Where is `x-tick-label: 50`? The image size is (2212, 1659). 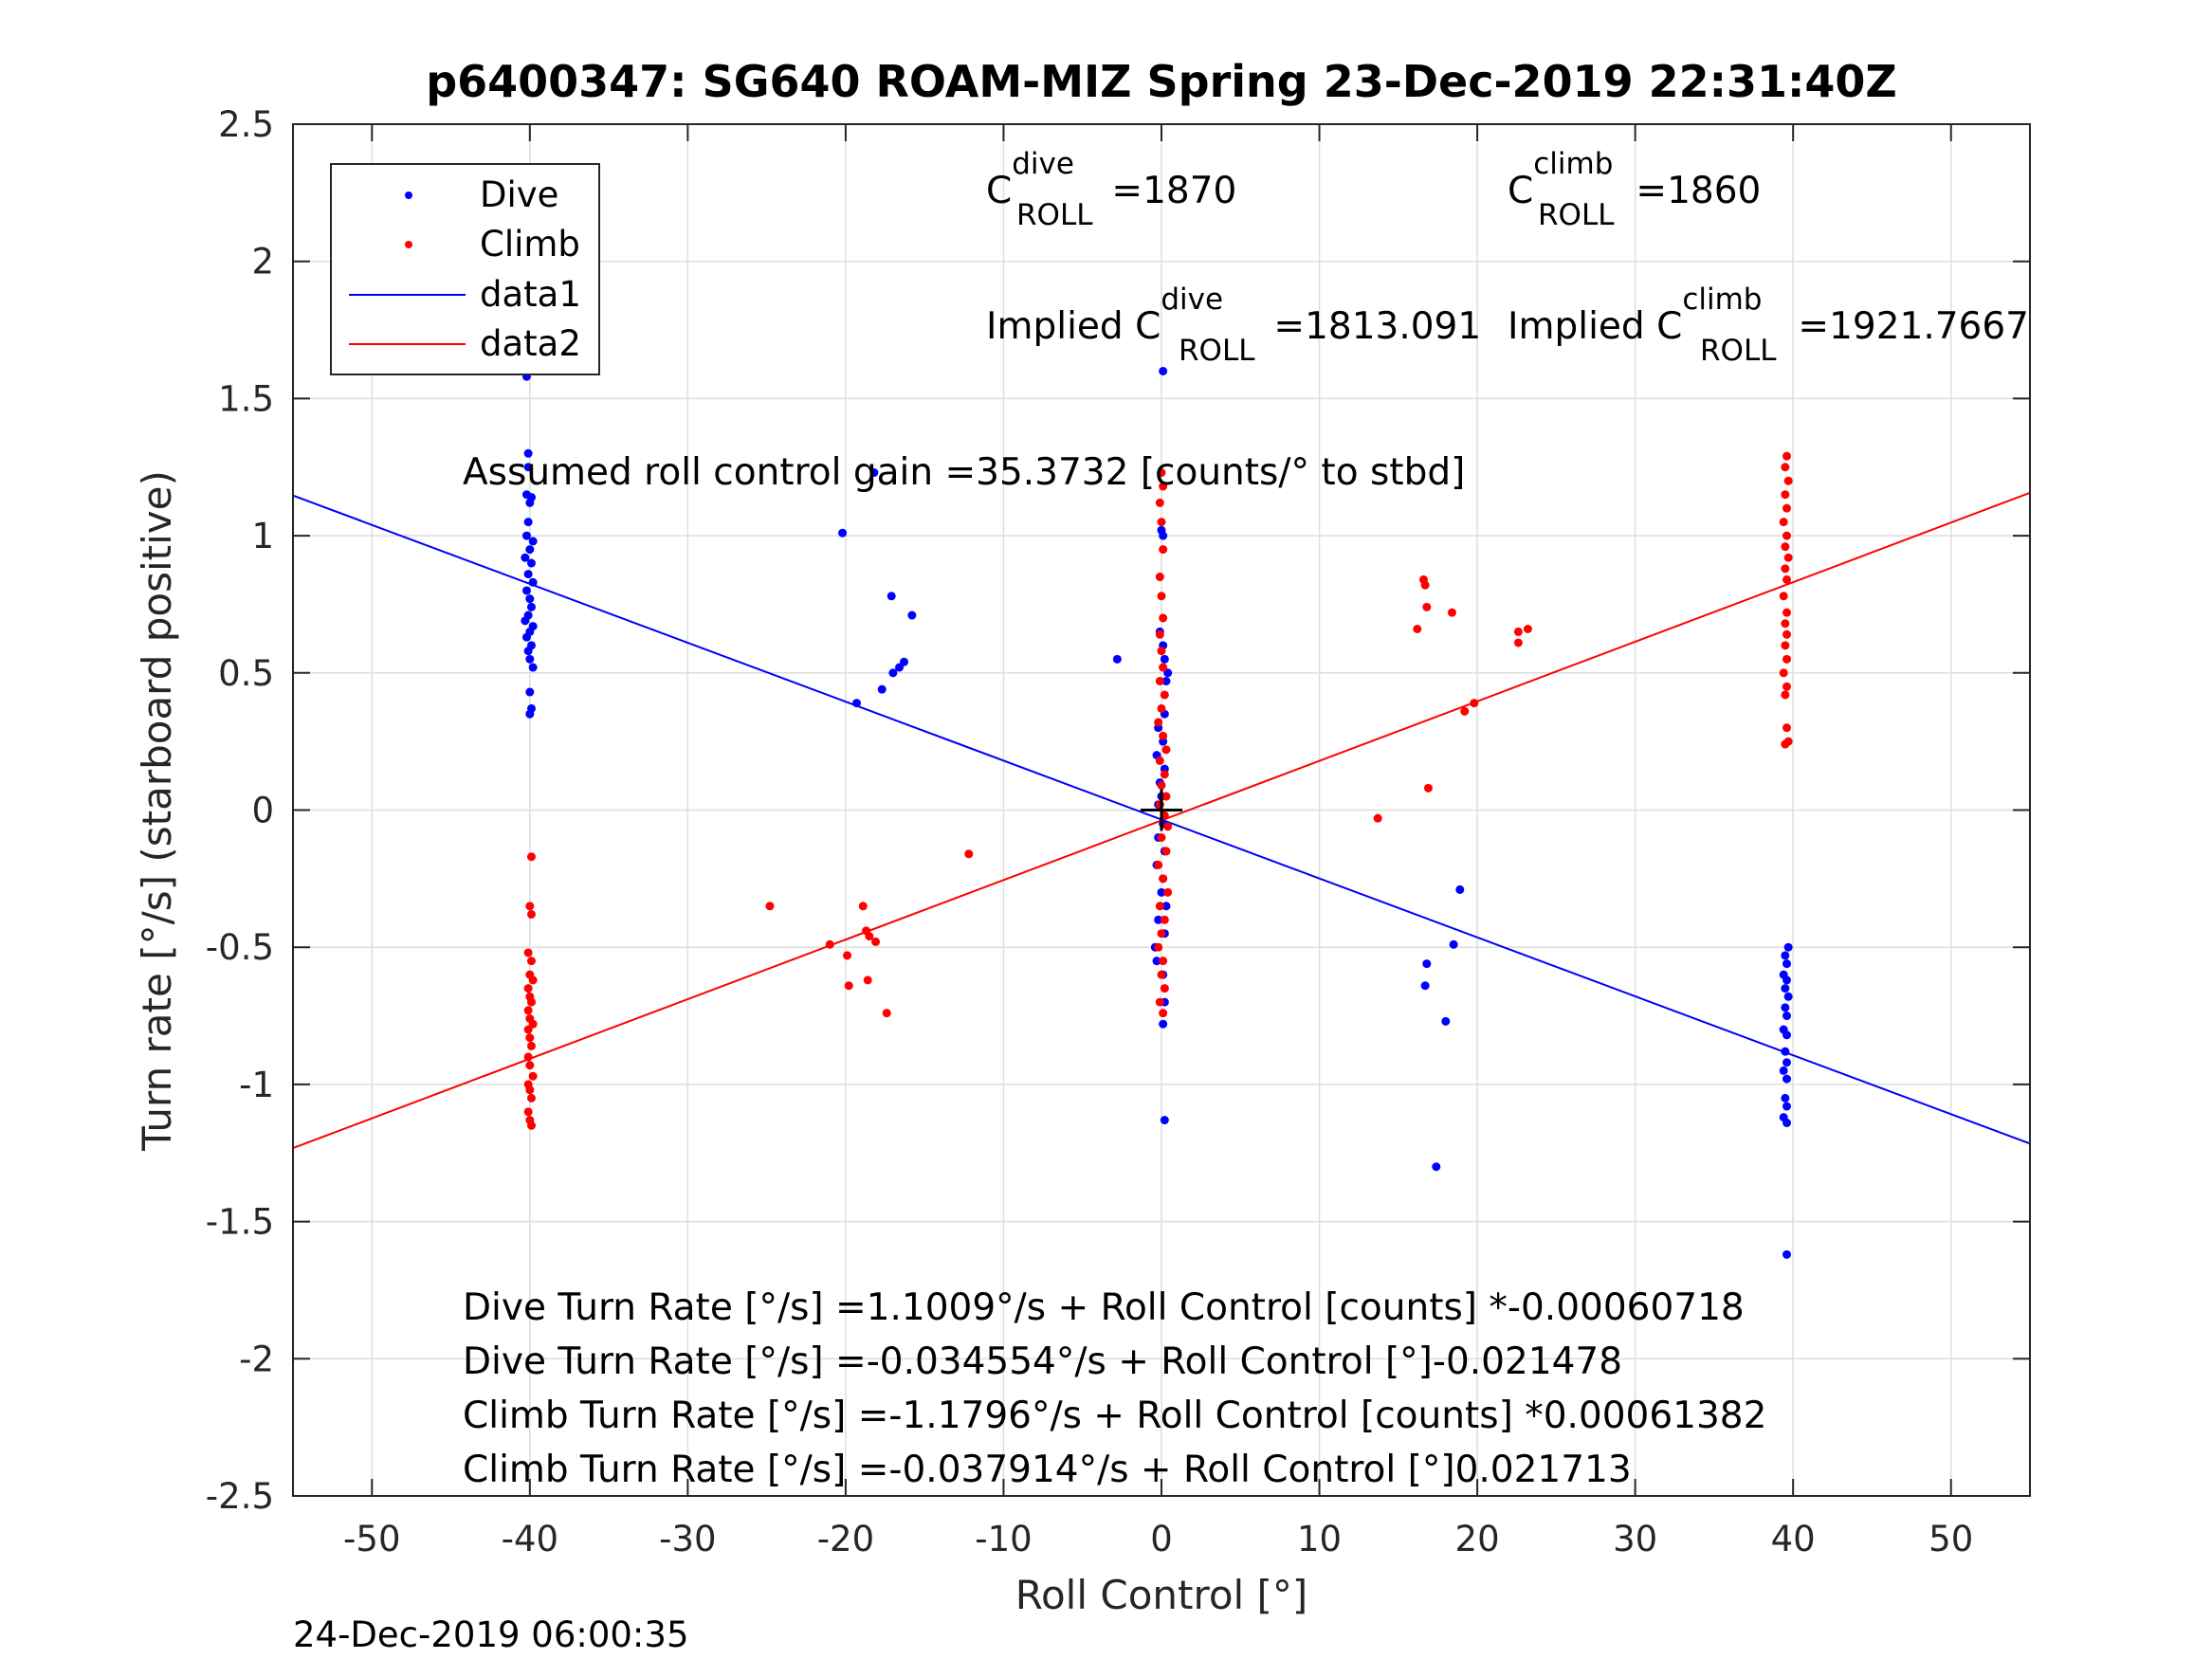 x-tick-label: 50 is located at coordinates (1951, 1539).